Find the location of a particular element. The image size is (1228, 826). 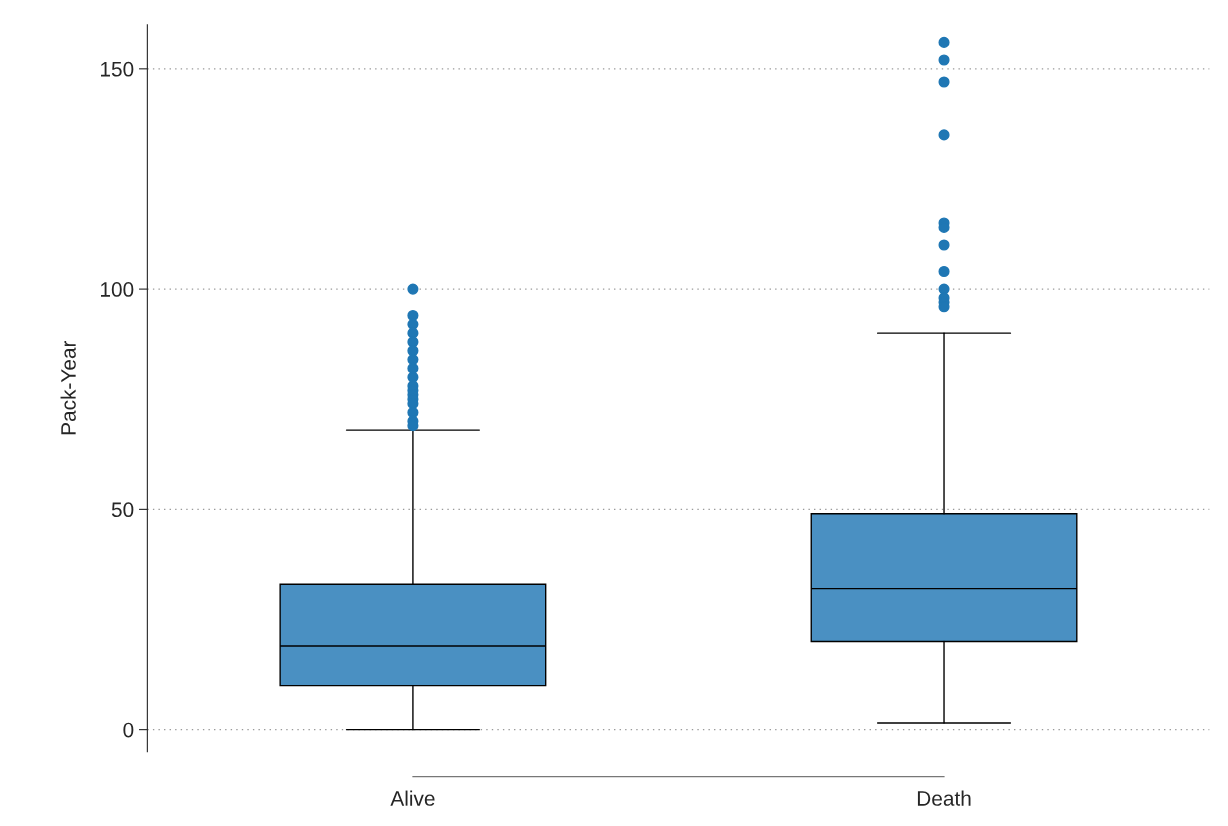

x-tick-label: Alive is located at coordinates (412, 798).